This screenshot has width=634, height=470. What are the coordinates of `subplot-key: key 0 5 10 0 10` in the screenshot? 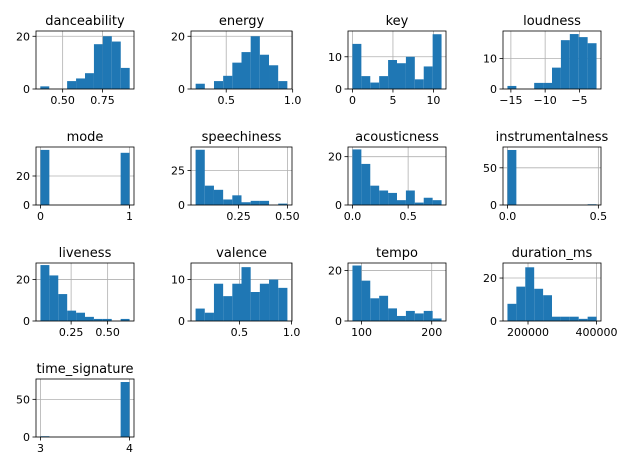 It's located at (387, 60).